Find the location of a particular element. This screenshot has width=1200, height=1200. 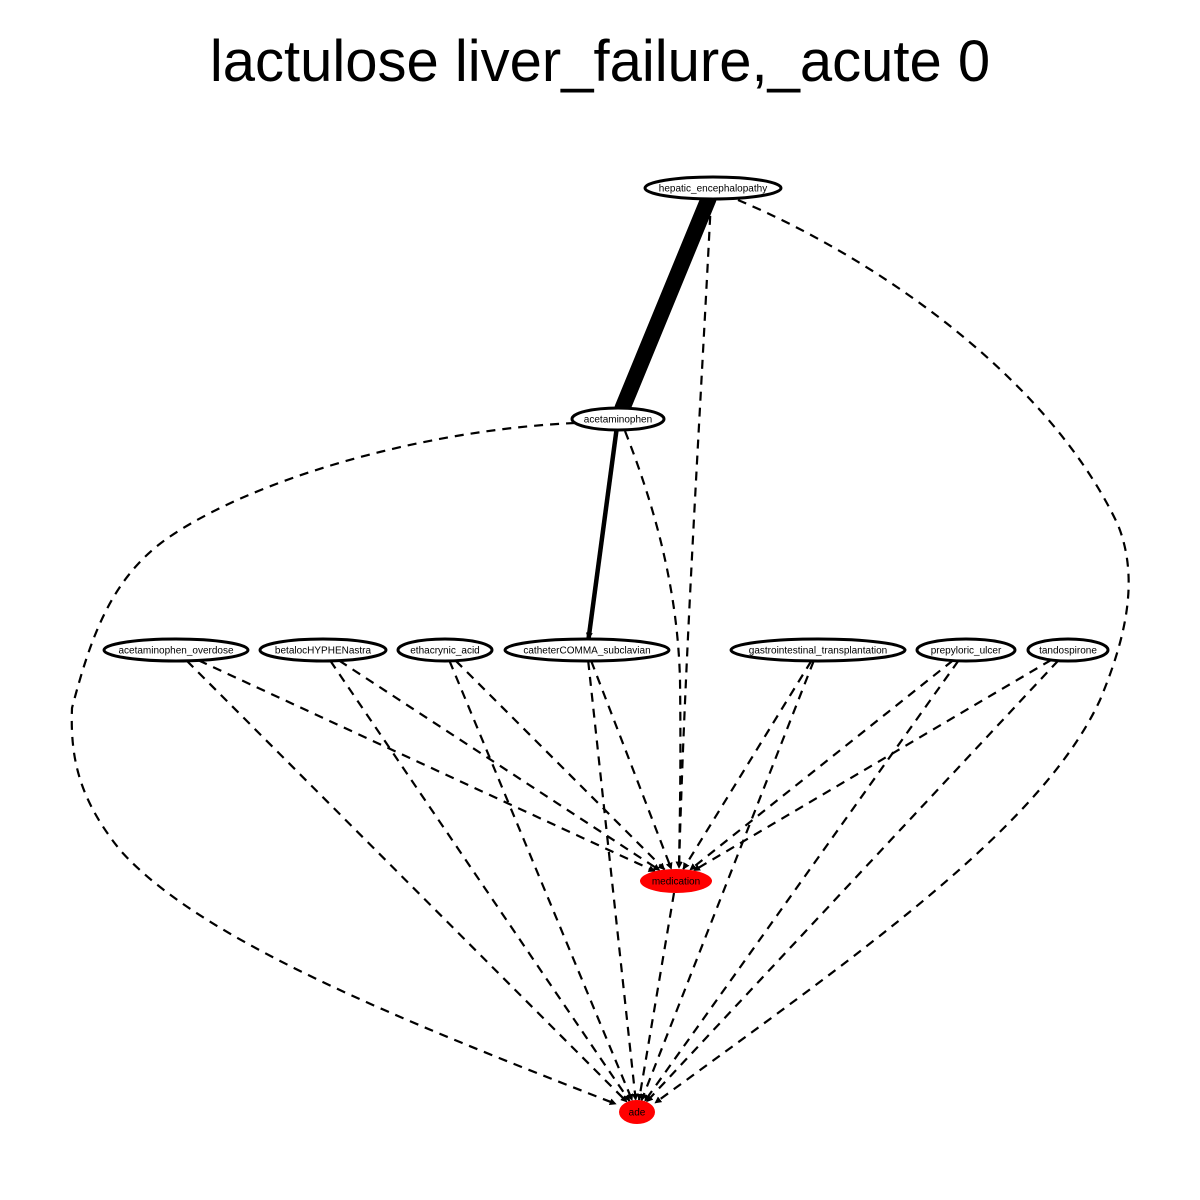

node-label: acetaminophen_overdose is located at coordinates (176, 651).